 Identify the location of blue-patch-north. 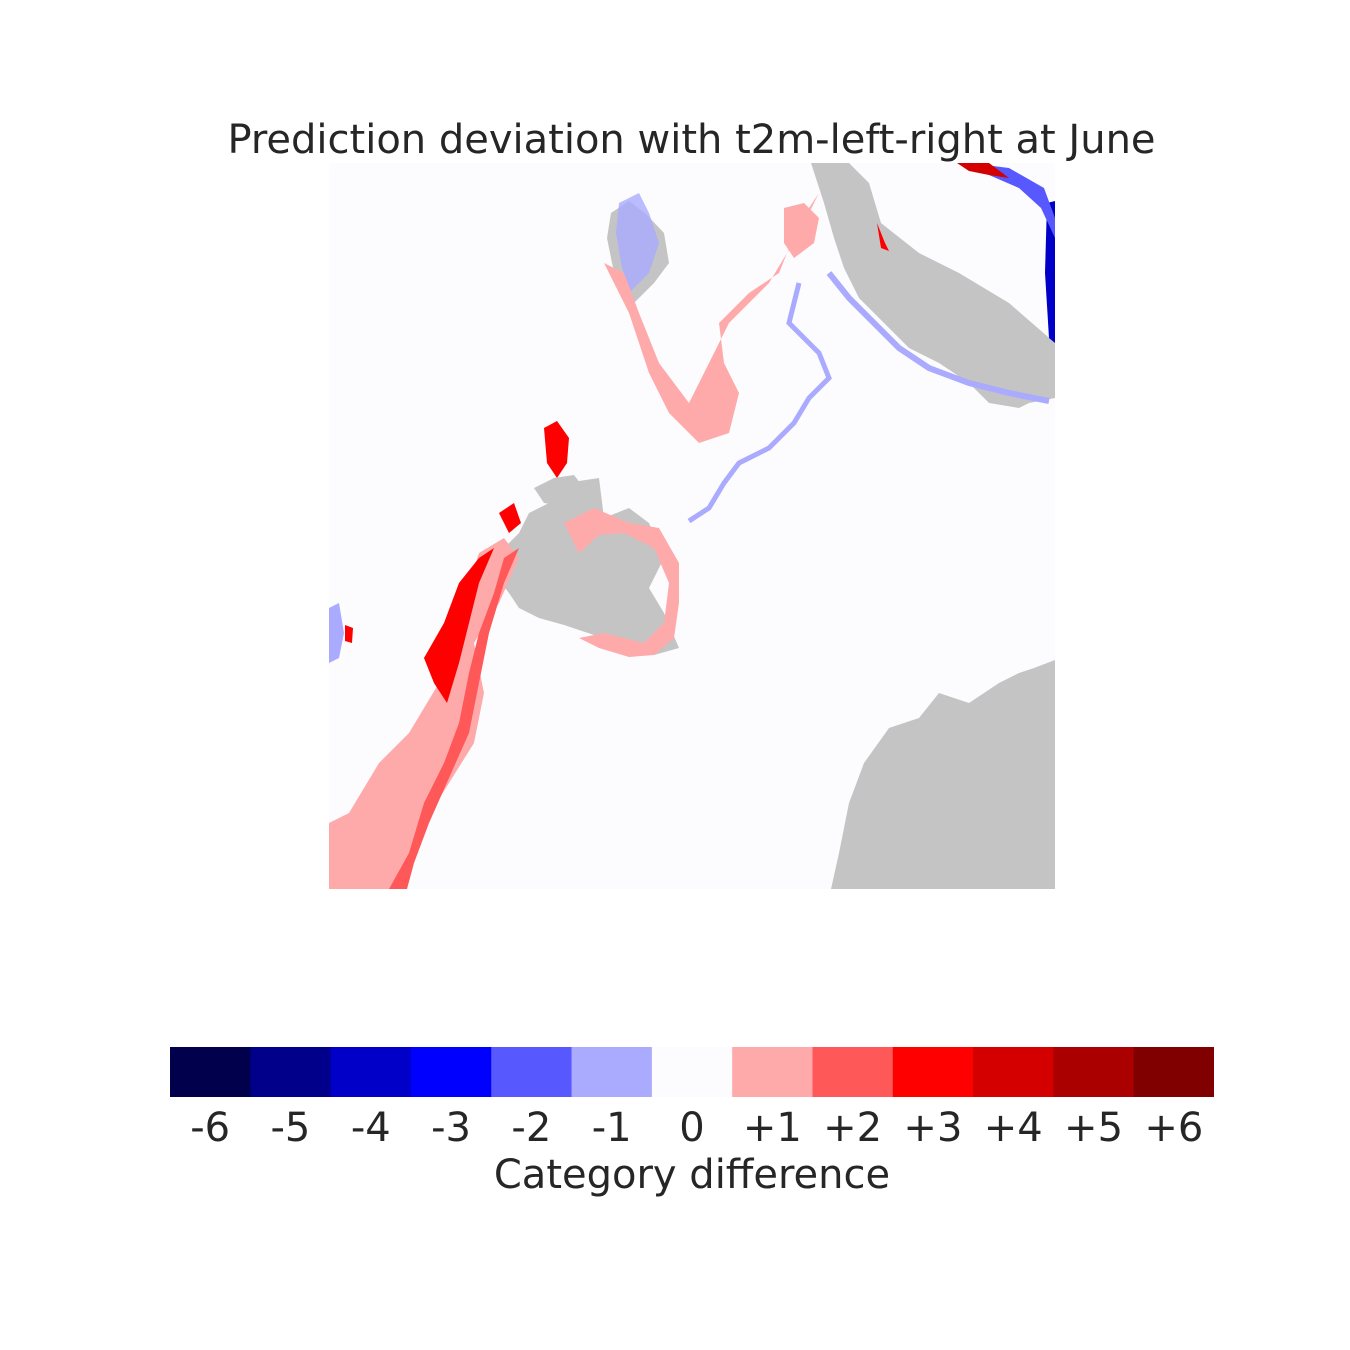
(637, 243).